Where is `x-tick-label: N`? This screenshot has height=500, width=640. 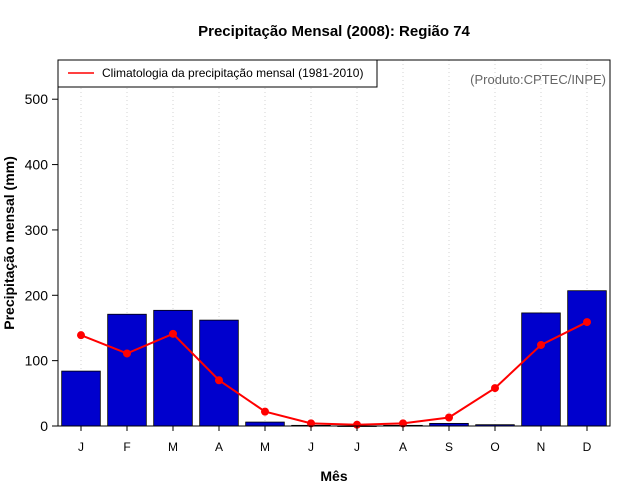
x-tick-label: N is located at coordinates (541, 447).